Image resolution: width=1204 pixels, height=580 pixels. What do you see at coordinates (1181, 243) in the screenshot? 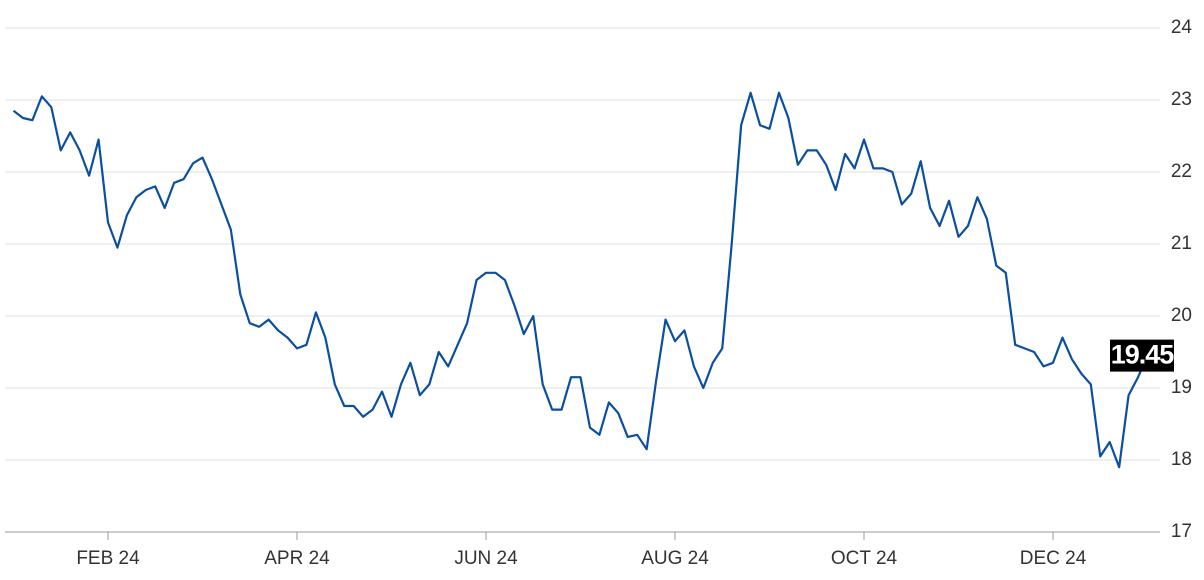
I see `y-tick-label: 21` at bounding box center [1181, 243].